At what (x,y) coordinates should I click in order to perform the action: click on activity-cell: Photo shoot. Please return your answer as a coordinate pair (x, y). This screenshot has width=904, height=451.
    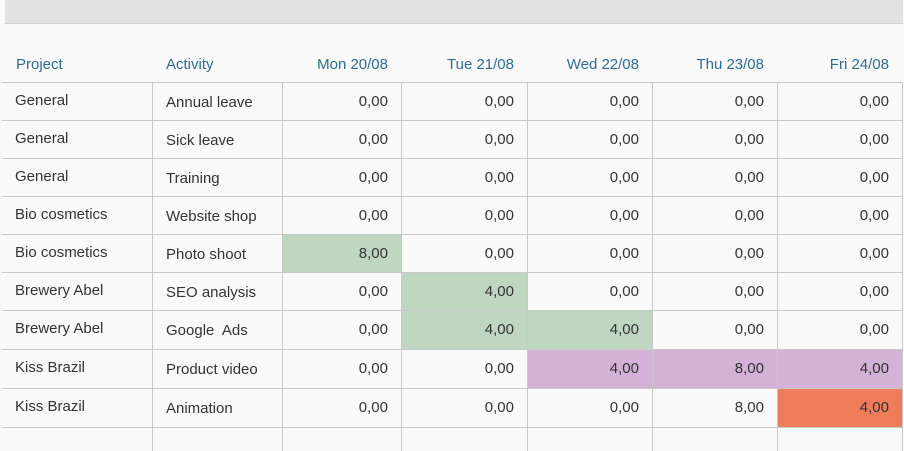
    Looking at the image, I should click on (206, 254).